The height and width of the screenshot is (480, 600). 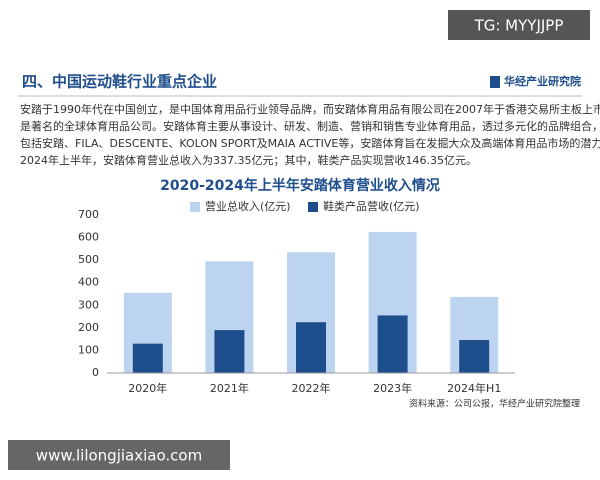 What do you see at coordinates (88, 237) in the screenshot?
I see `y-tick-label: 600` at bounding box center [88, 237].